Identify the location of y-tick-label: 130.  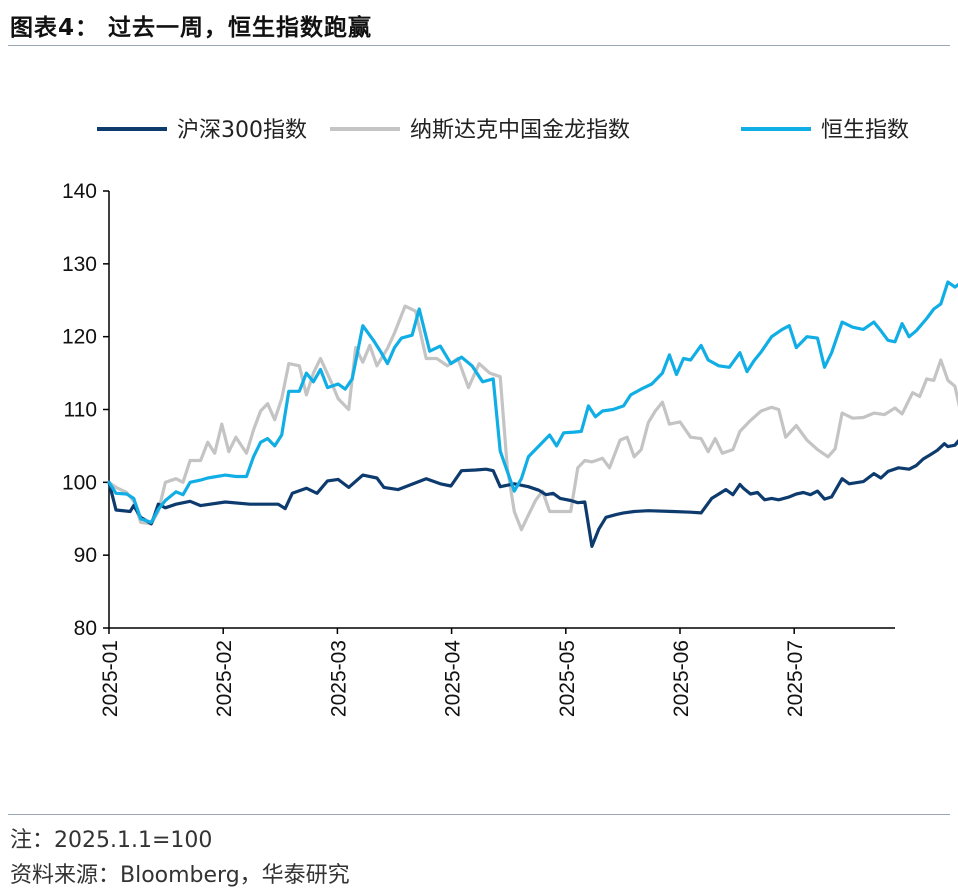
(79, 264).